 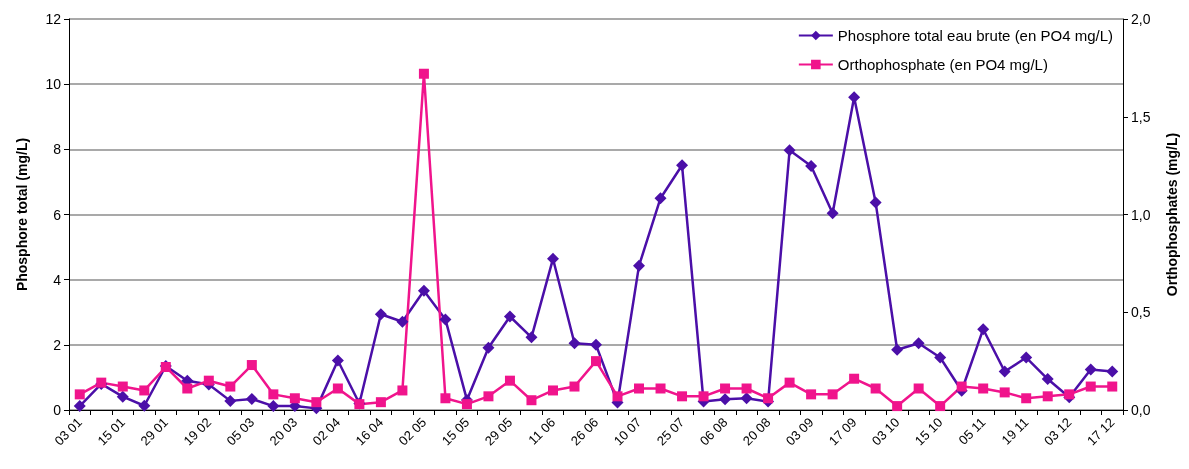 What do you see at coordinates (111, 431) in the screenshot?
I see `x-tick-label: 15 01` at bounding box center [111, 431].